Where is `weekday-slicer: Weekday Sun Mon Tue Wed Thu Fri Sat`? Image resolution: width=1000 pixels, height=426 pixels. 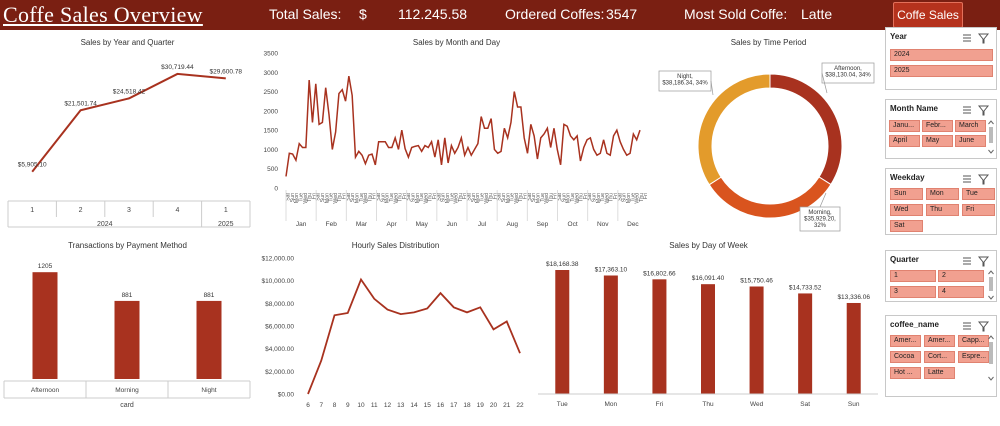 weekday-slicer: Weekday Sun Mon Tue Wed Thu Fri Sat is located at coordinates (941, 201).